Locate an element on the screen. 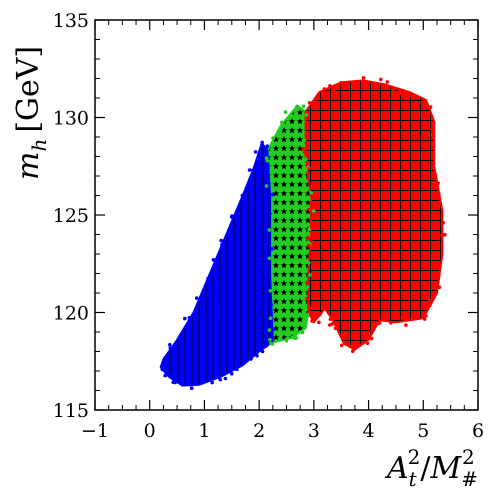 The width and height of the screenshot is (500, 500). y-tick-label: 120 is located at coordinates (71, 314).